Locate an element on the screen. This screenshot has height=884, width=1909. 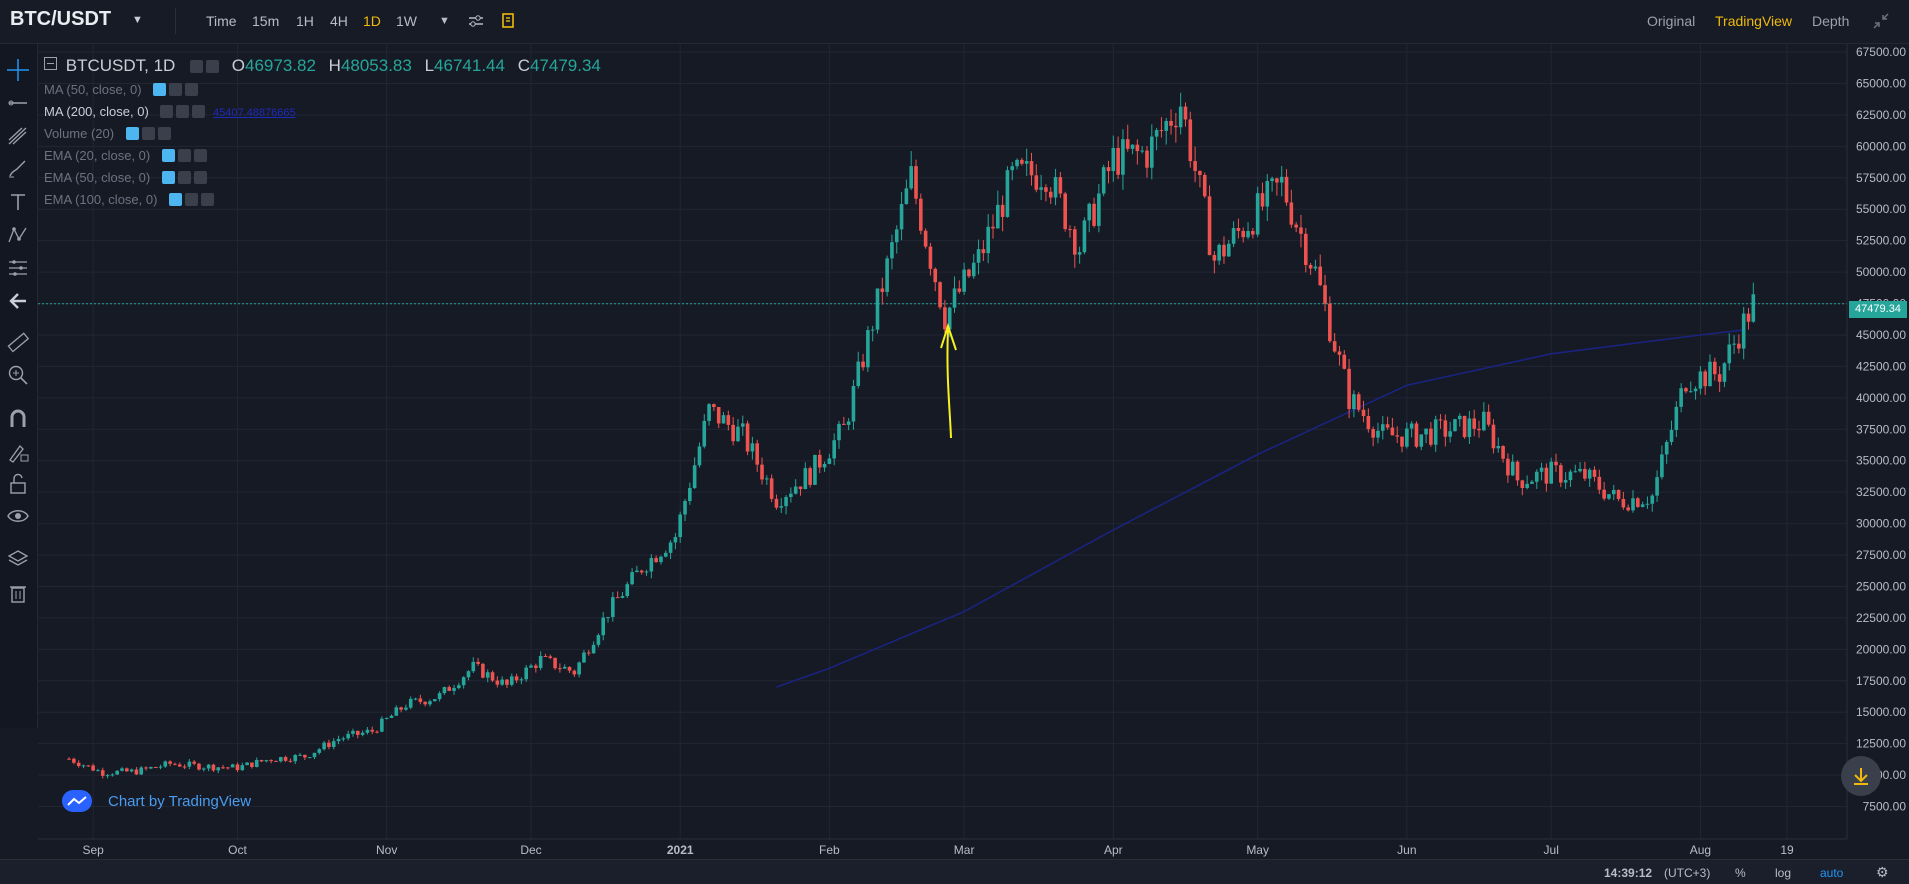
percent-scale-toggle: % is located at coordinates (1740, 873).